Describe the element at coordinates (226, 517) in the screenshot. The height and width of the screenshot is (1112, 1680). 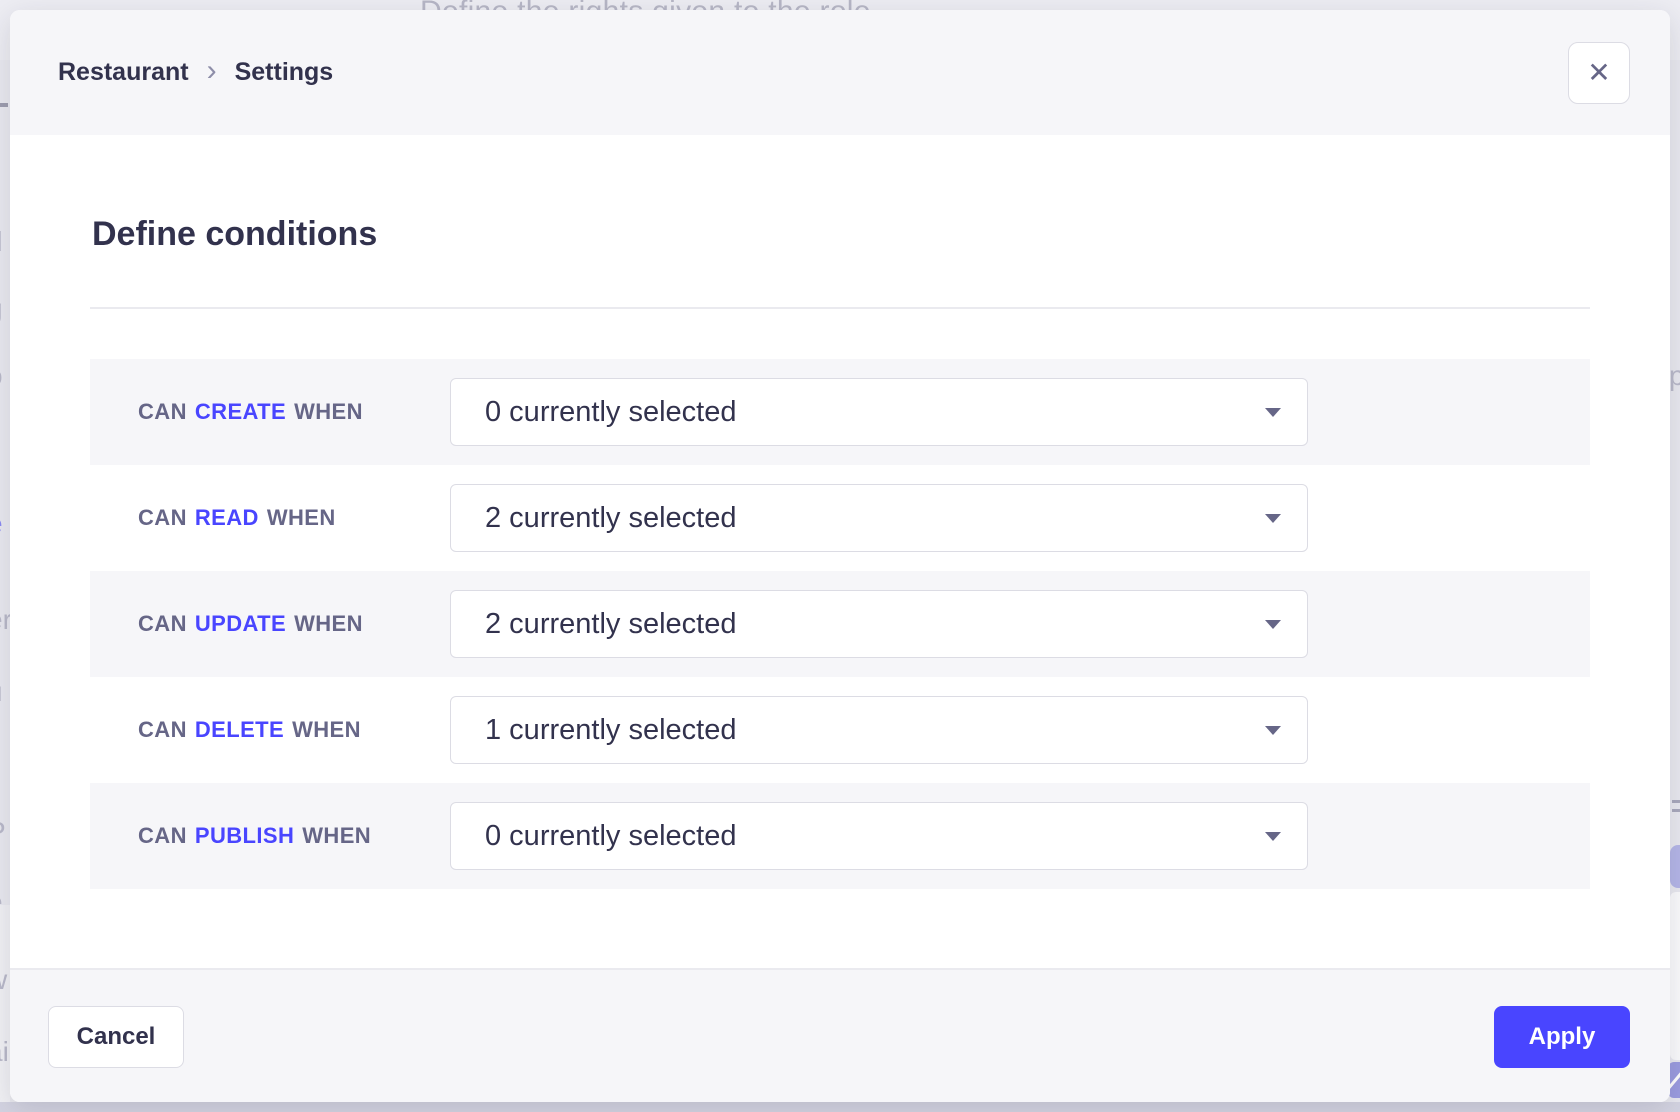
I see `label-action: READ` at that location.